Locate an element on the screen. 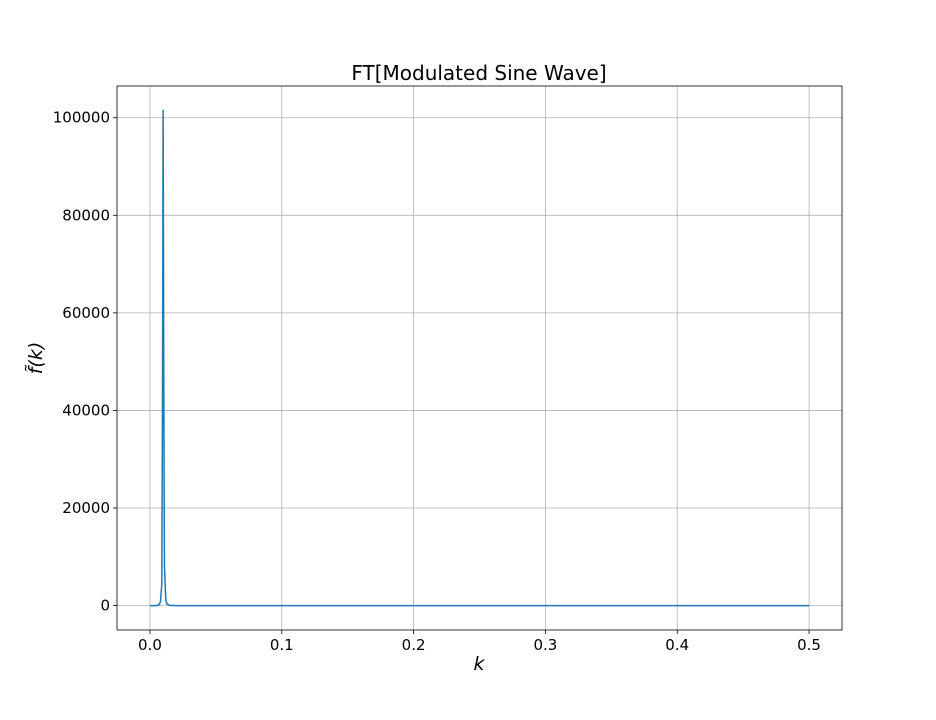 The width and height of the screenshot is (936, 720). y-tick-label: 60000 is located at coordinates (86, 313).